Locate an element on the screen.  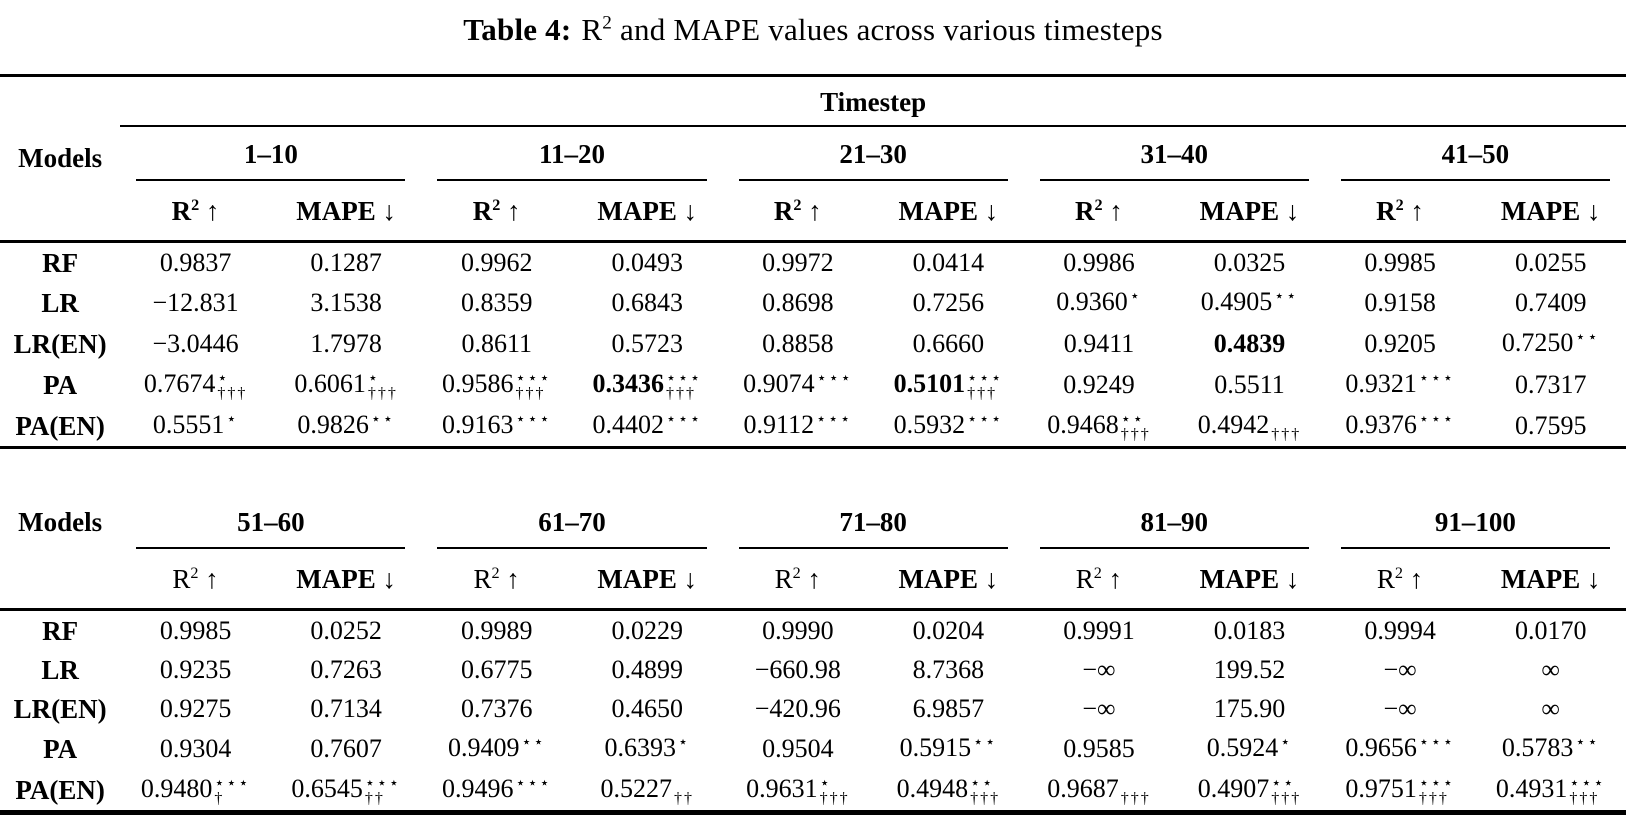
value-number: 0.9468 is located at coordinates (1083, 425).